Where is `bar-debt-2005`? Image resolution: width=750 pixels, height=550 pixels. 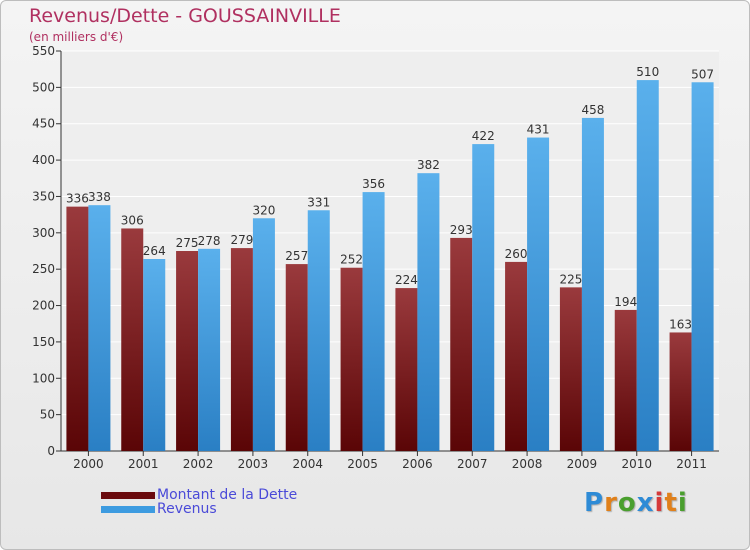
bar-debt-2005 is located at coordinates (351, 359).